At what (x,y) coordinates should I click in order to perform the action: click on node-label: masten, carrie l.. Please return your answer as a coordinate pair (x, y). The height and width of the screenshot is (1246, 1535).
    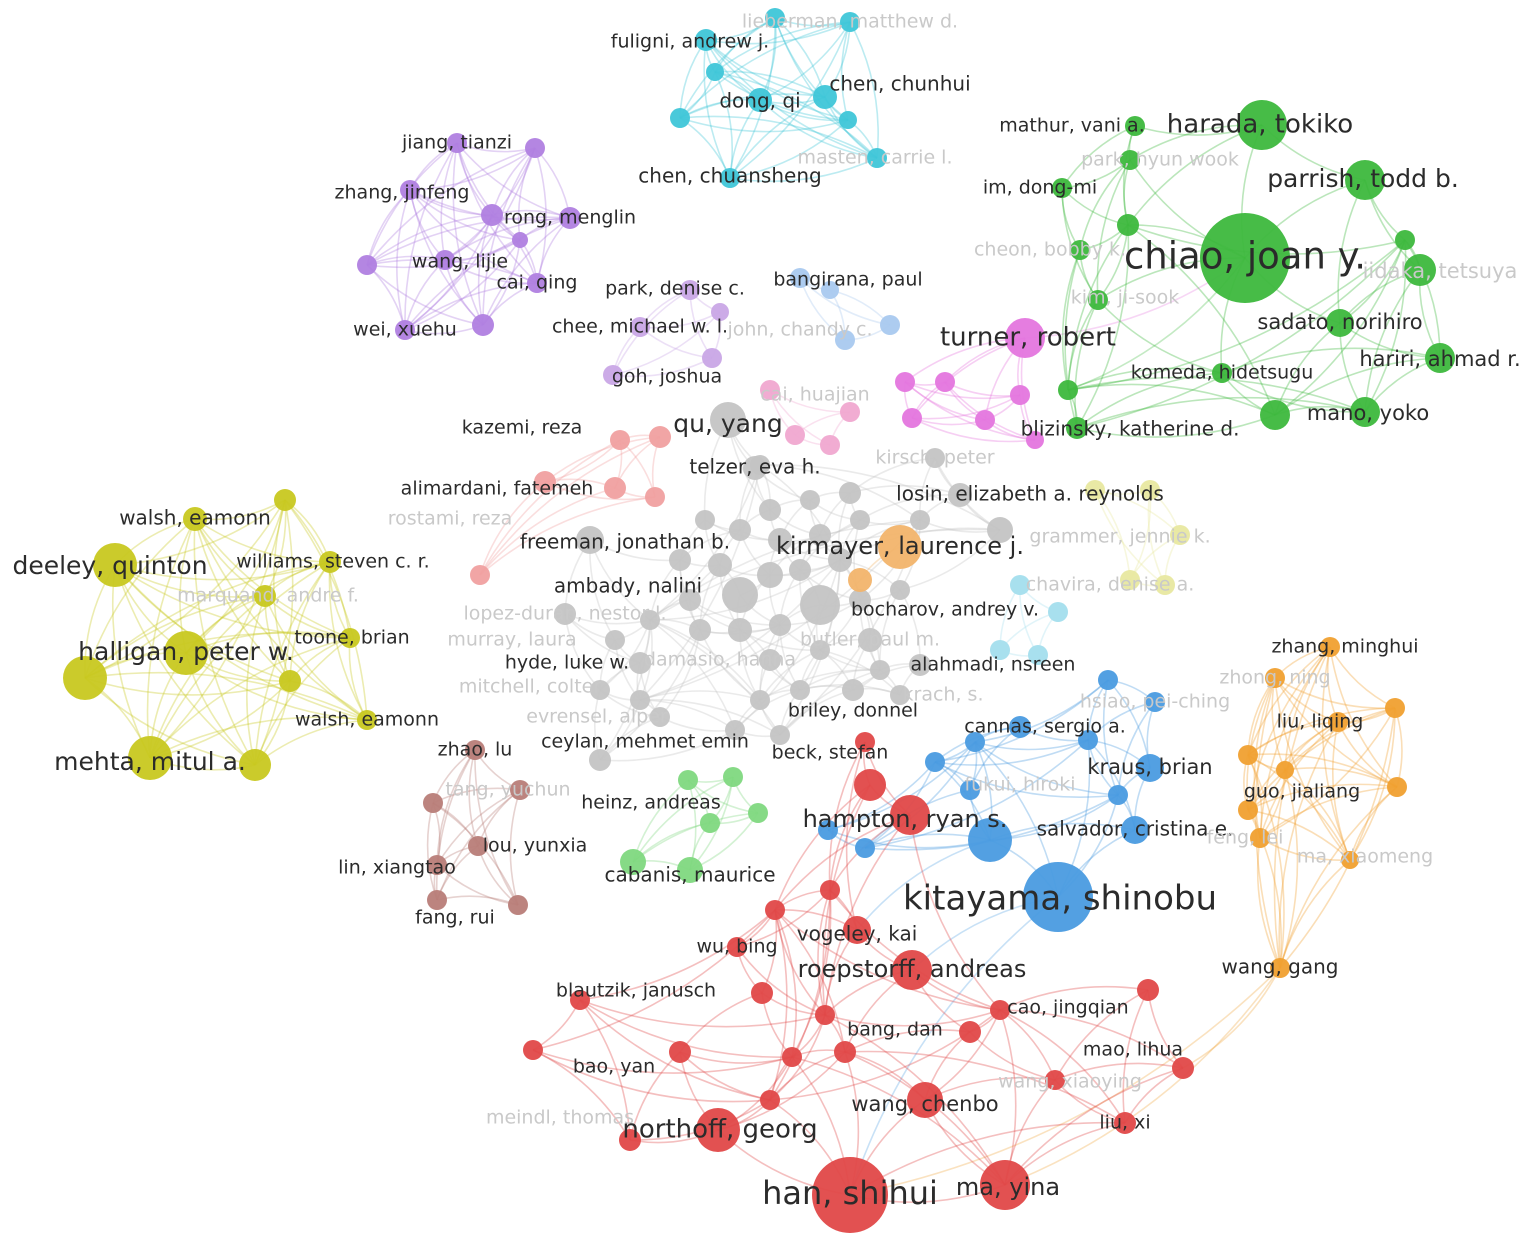
    Looking at the image, I should click on (874, 158).